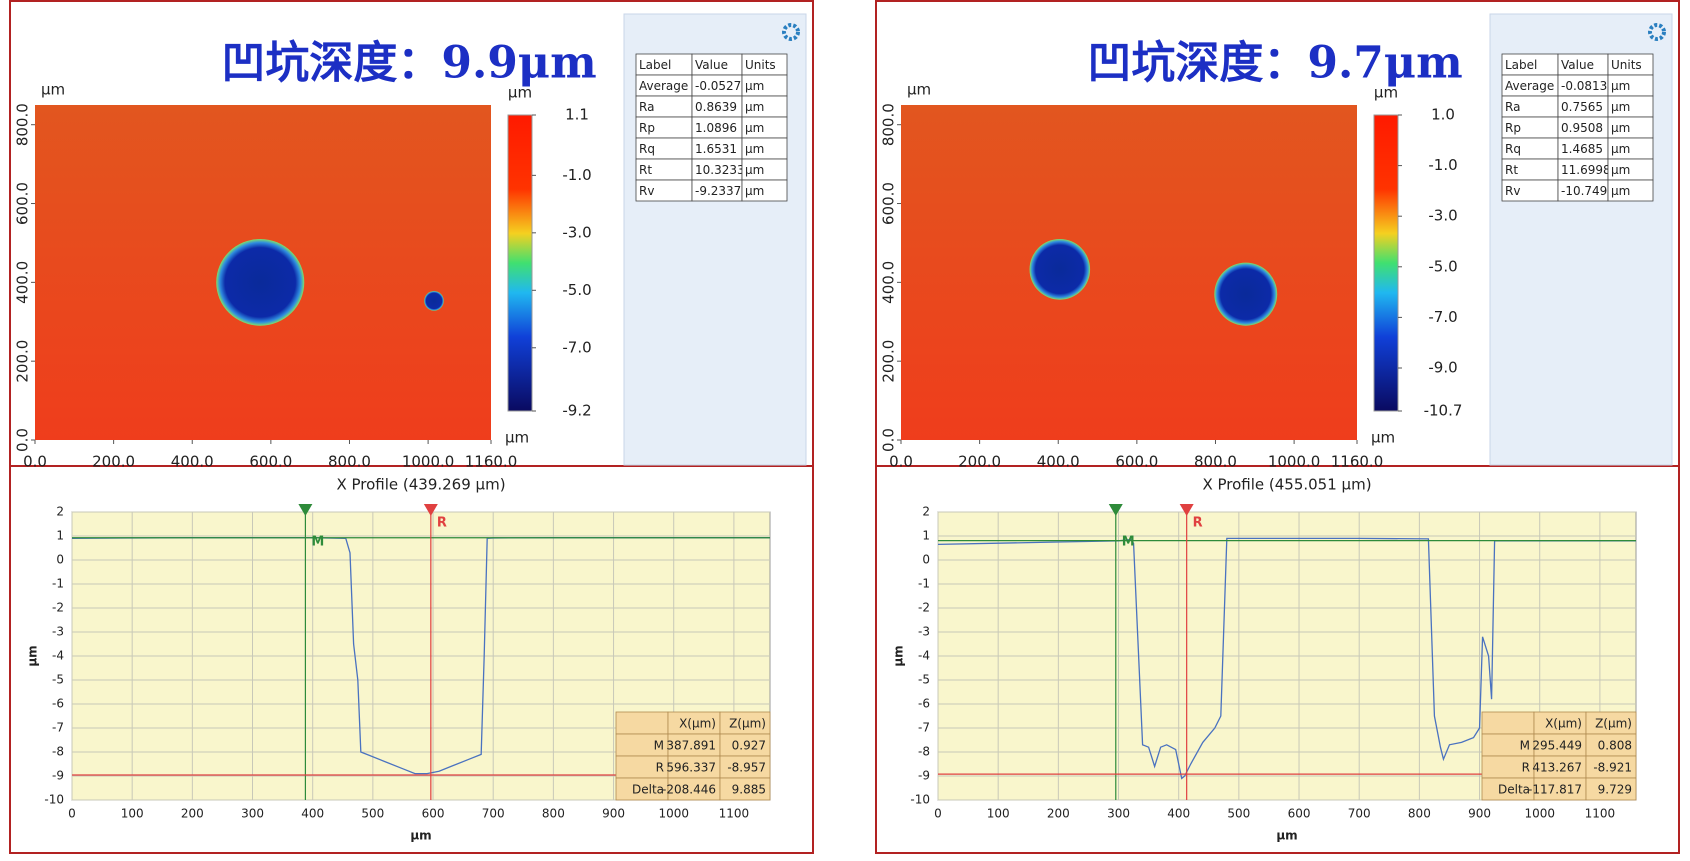 The height and width of the screenshot is (861, 1690). What do you see at coordinates (1557, 768) in the screenshot?
I see `table-value: 413.267` at bounding box center [1557, 768].